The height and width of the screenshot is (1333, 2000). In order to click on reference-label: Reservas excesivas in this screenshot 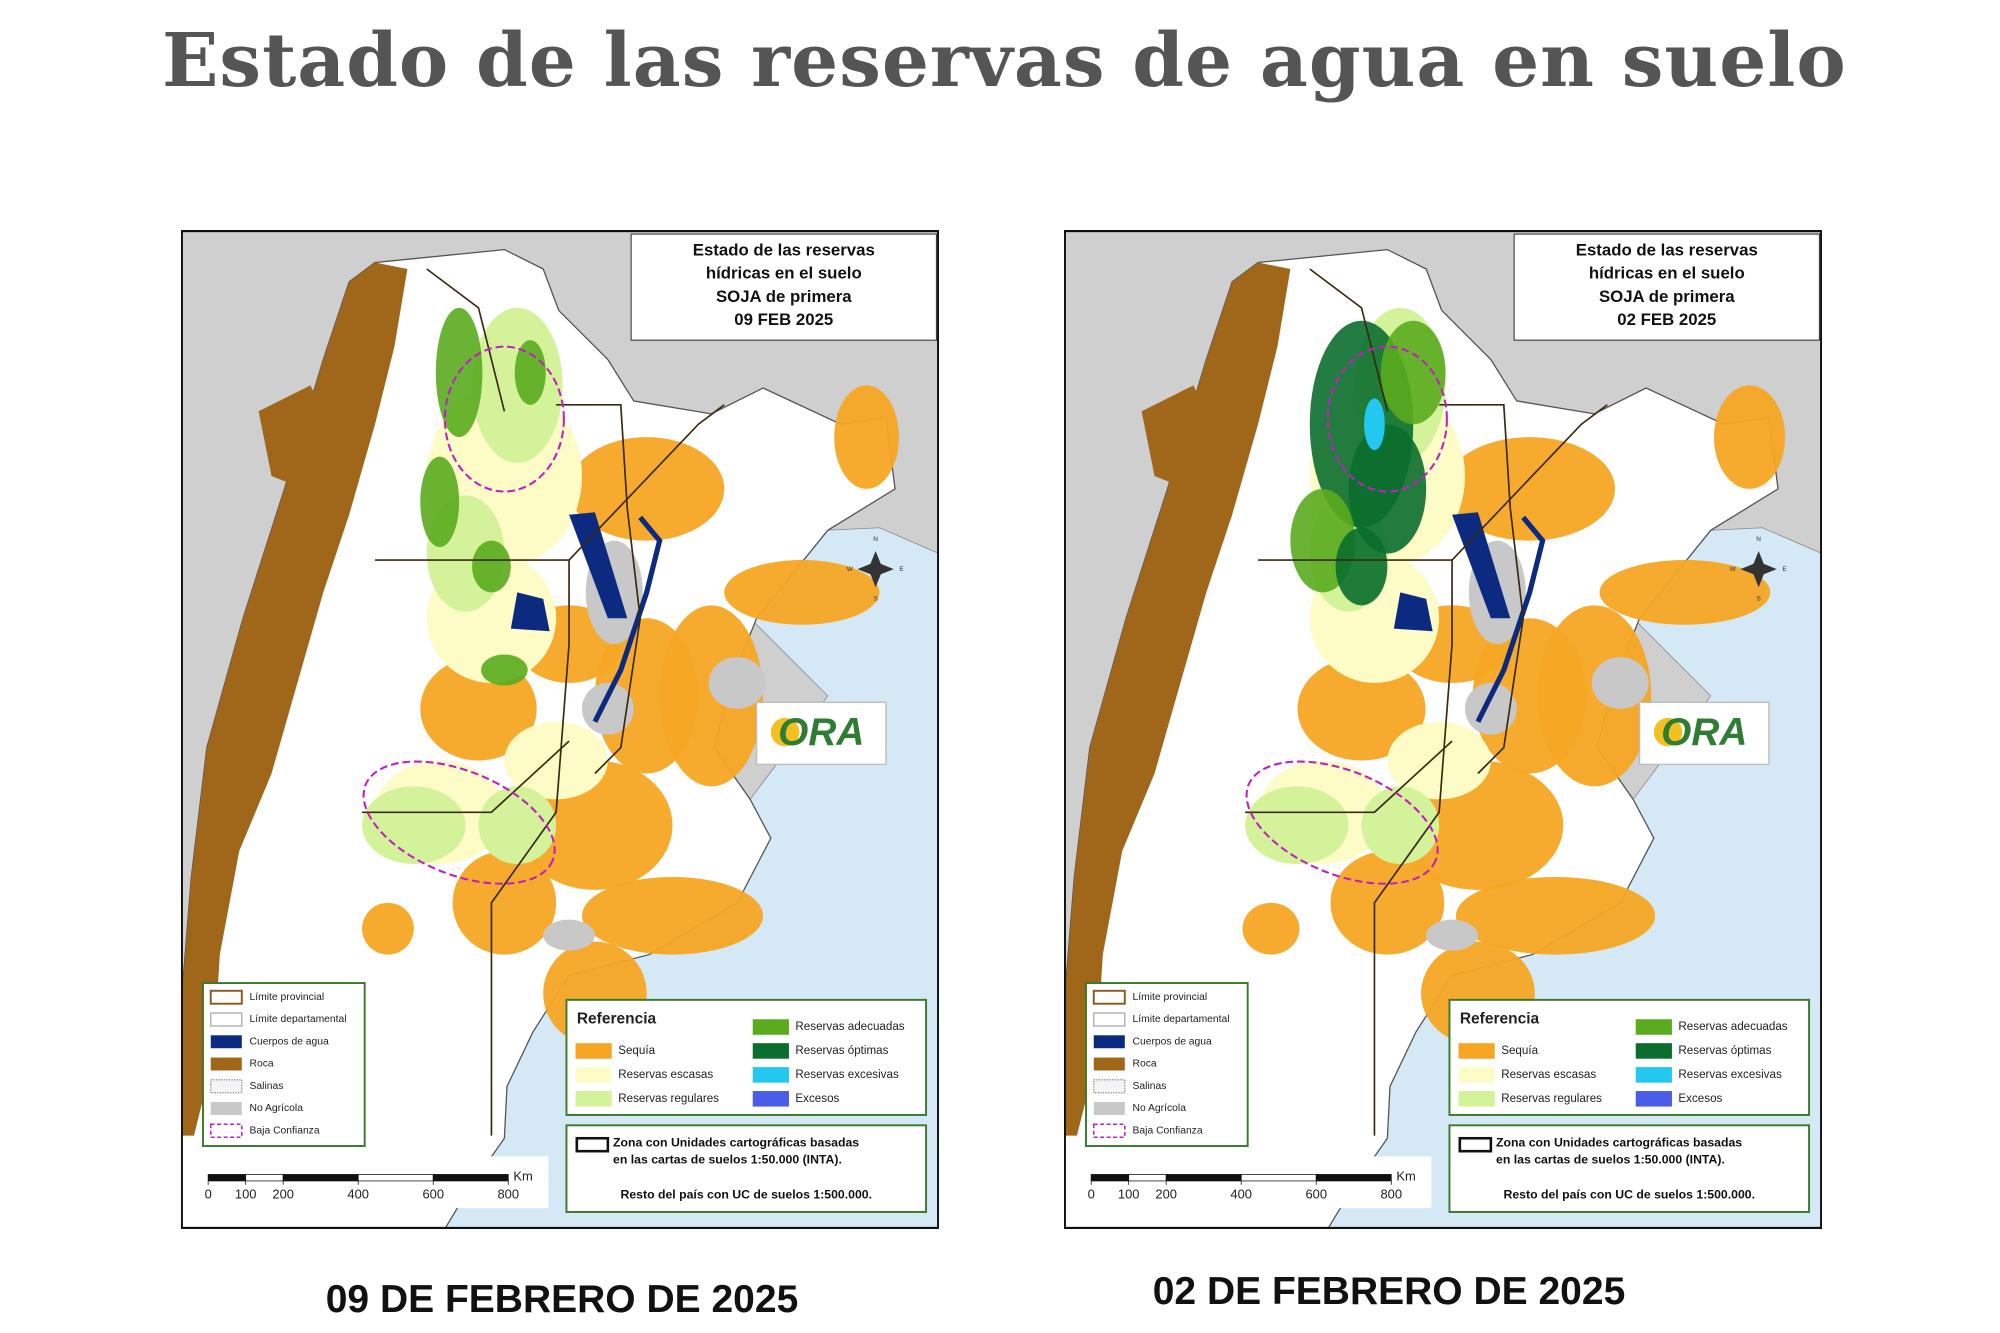, I will do `click(847, 1074)`.